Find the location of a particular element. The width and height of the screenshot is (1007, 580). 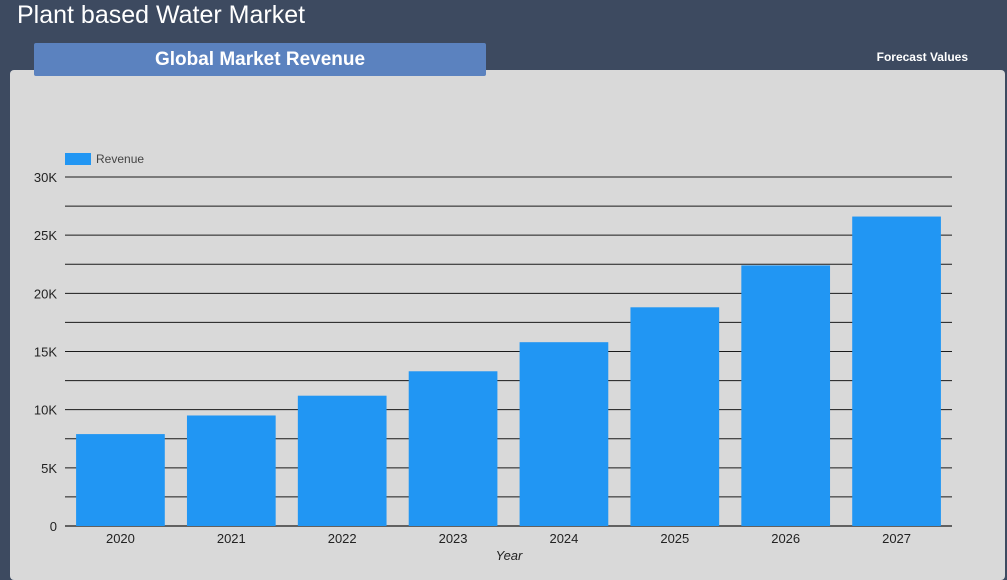

bar-2021 is located at coordinates (231, 470).